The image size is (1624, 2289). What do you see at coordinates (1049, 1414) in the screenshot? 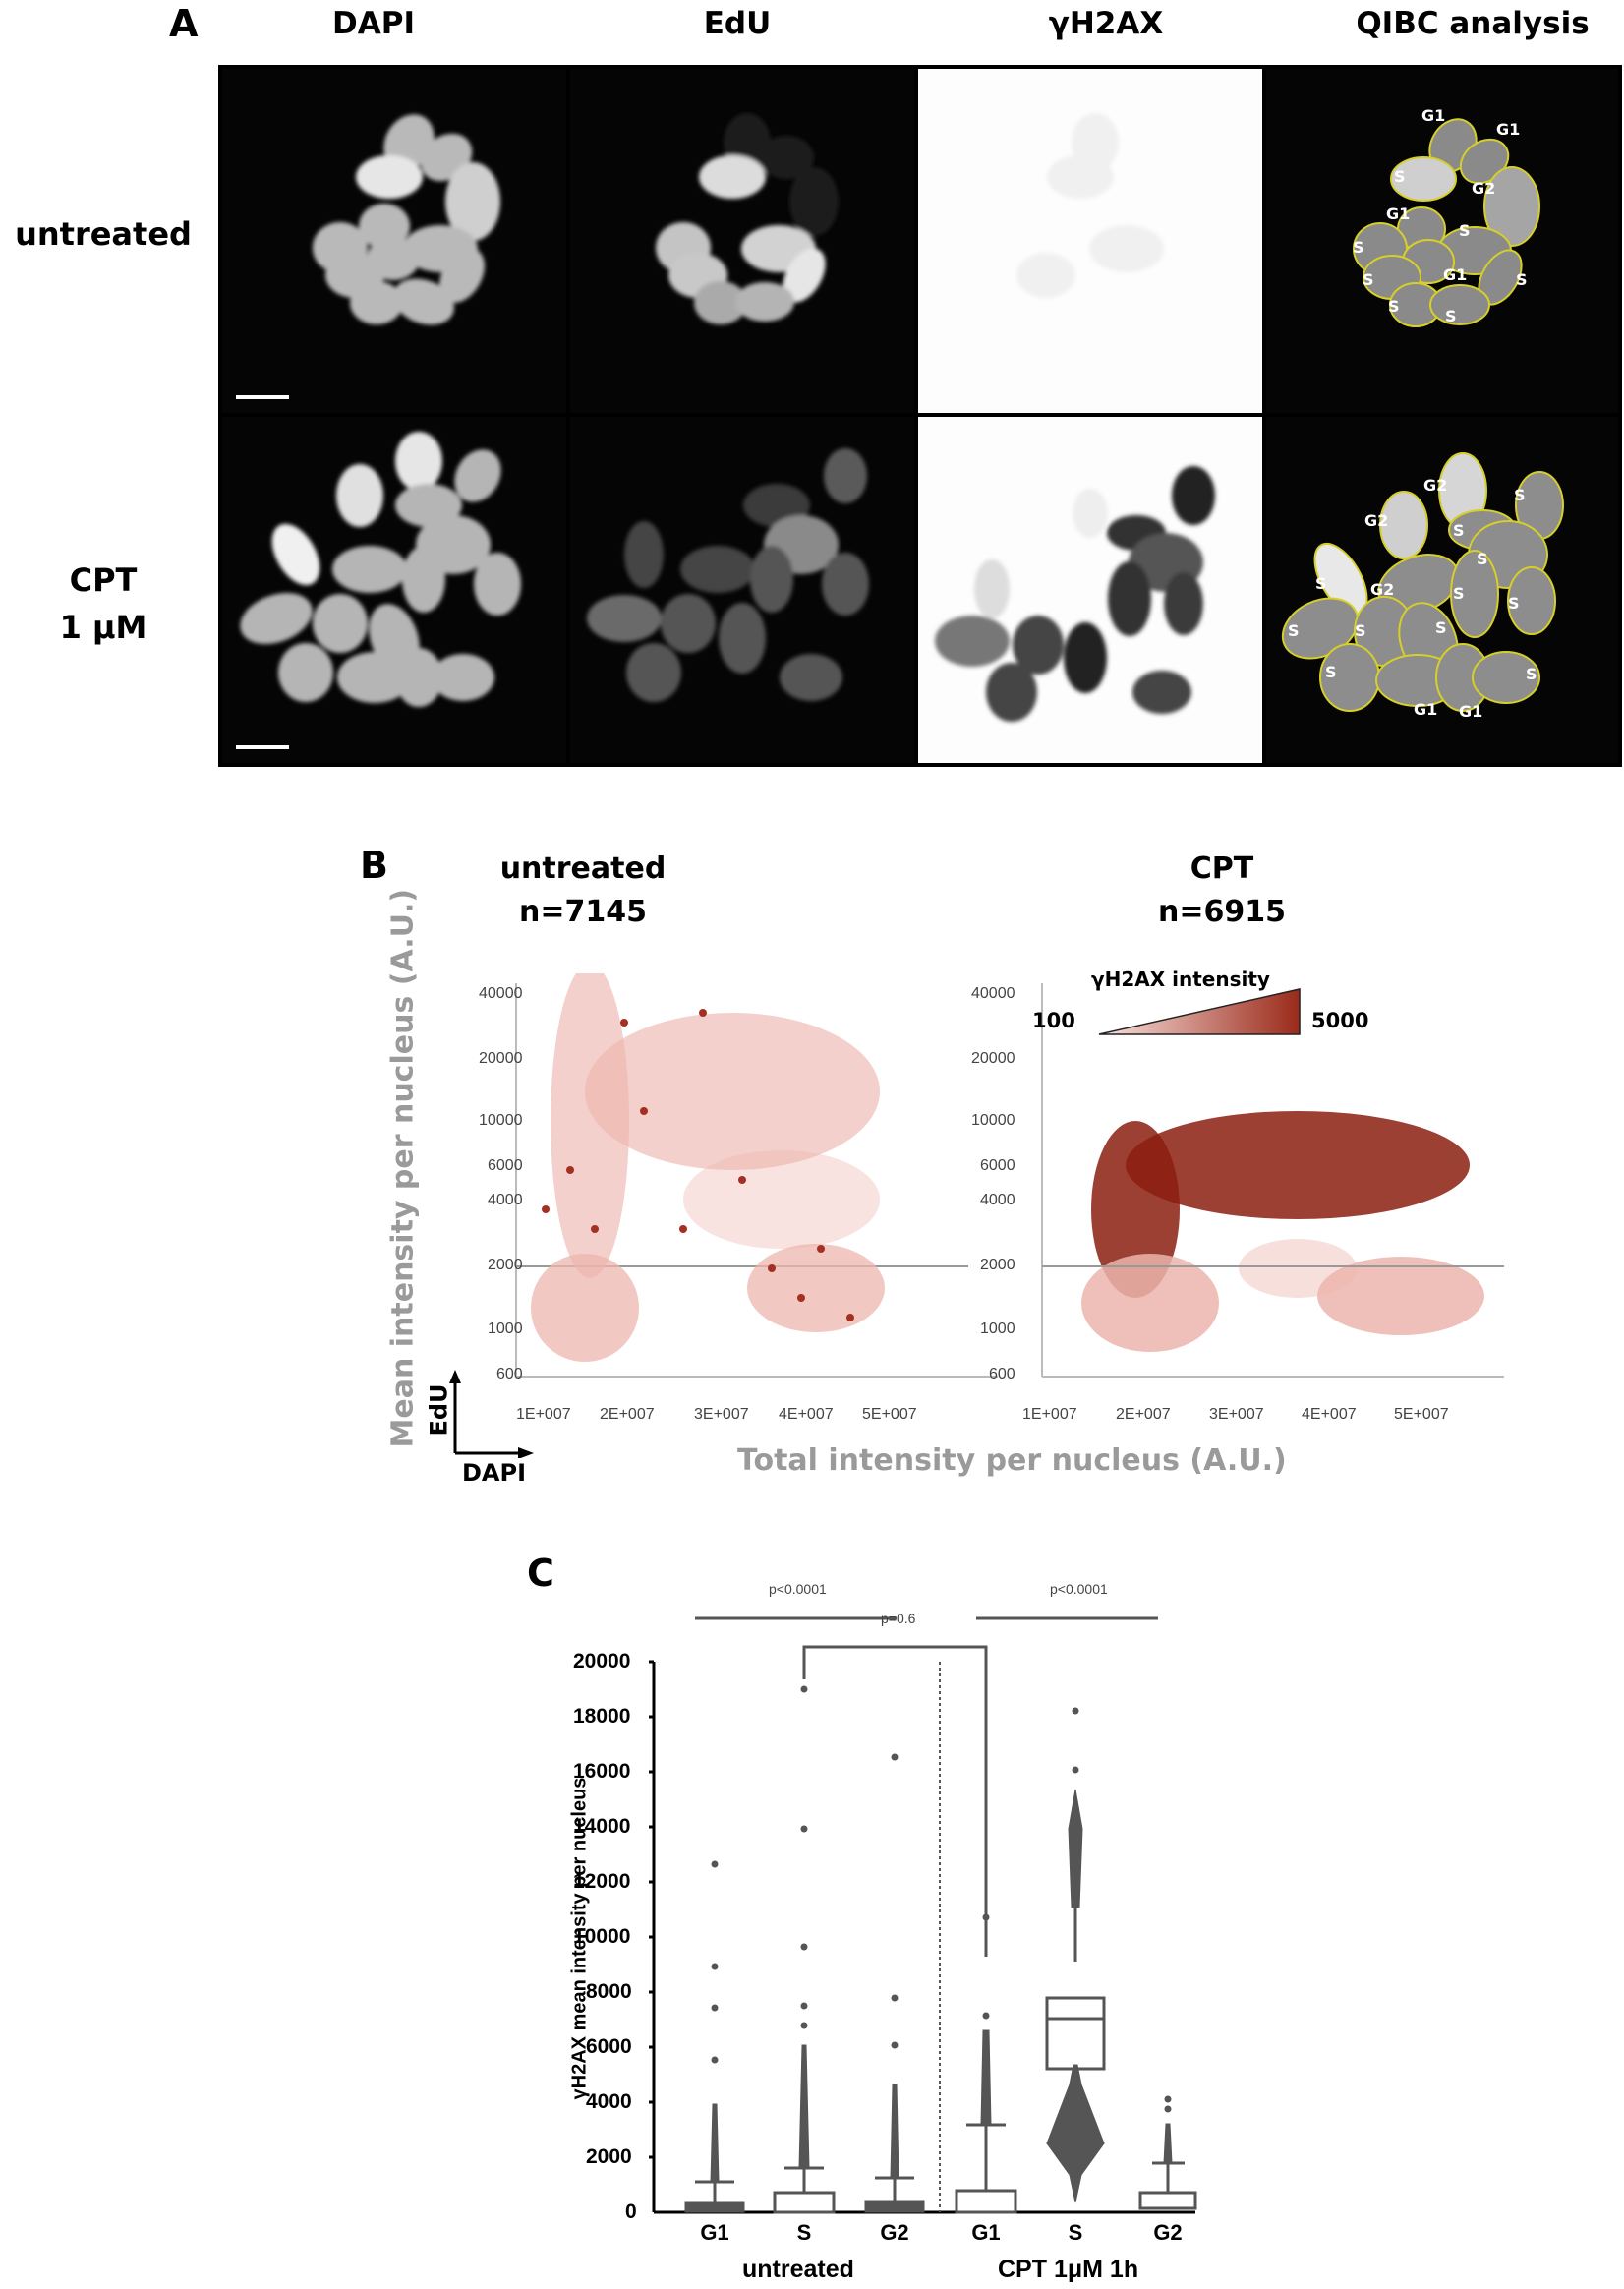
I see `x-tick: 1E+007` at bounding box center [1049, 1414].